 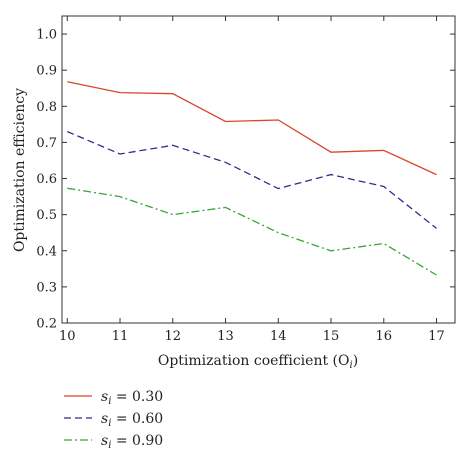 I want to click on legend-label-3: si = 0.90, so click(x=132, y=442).